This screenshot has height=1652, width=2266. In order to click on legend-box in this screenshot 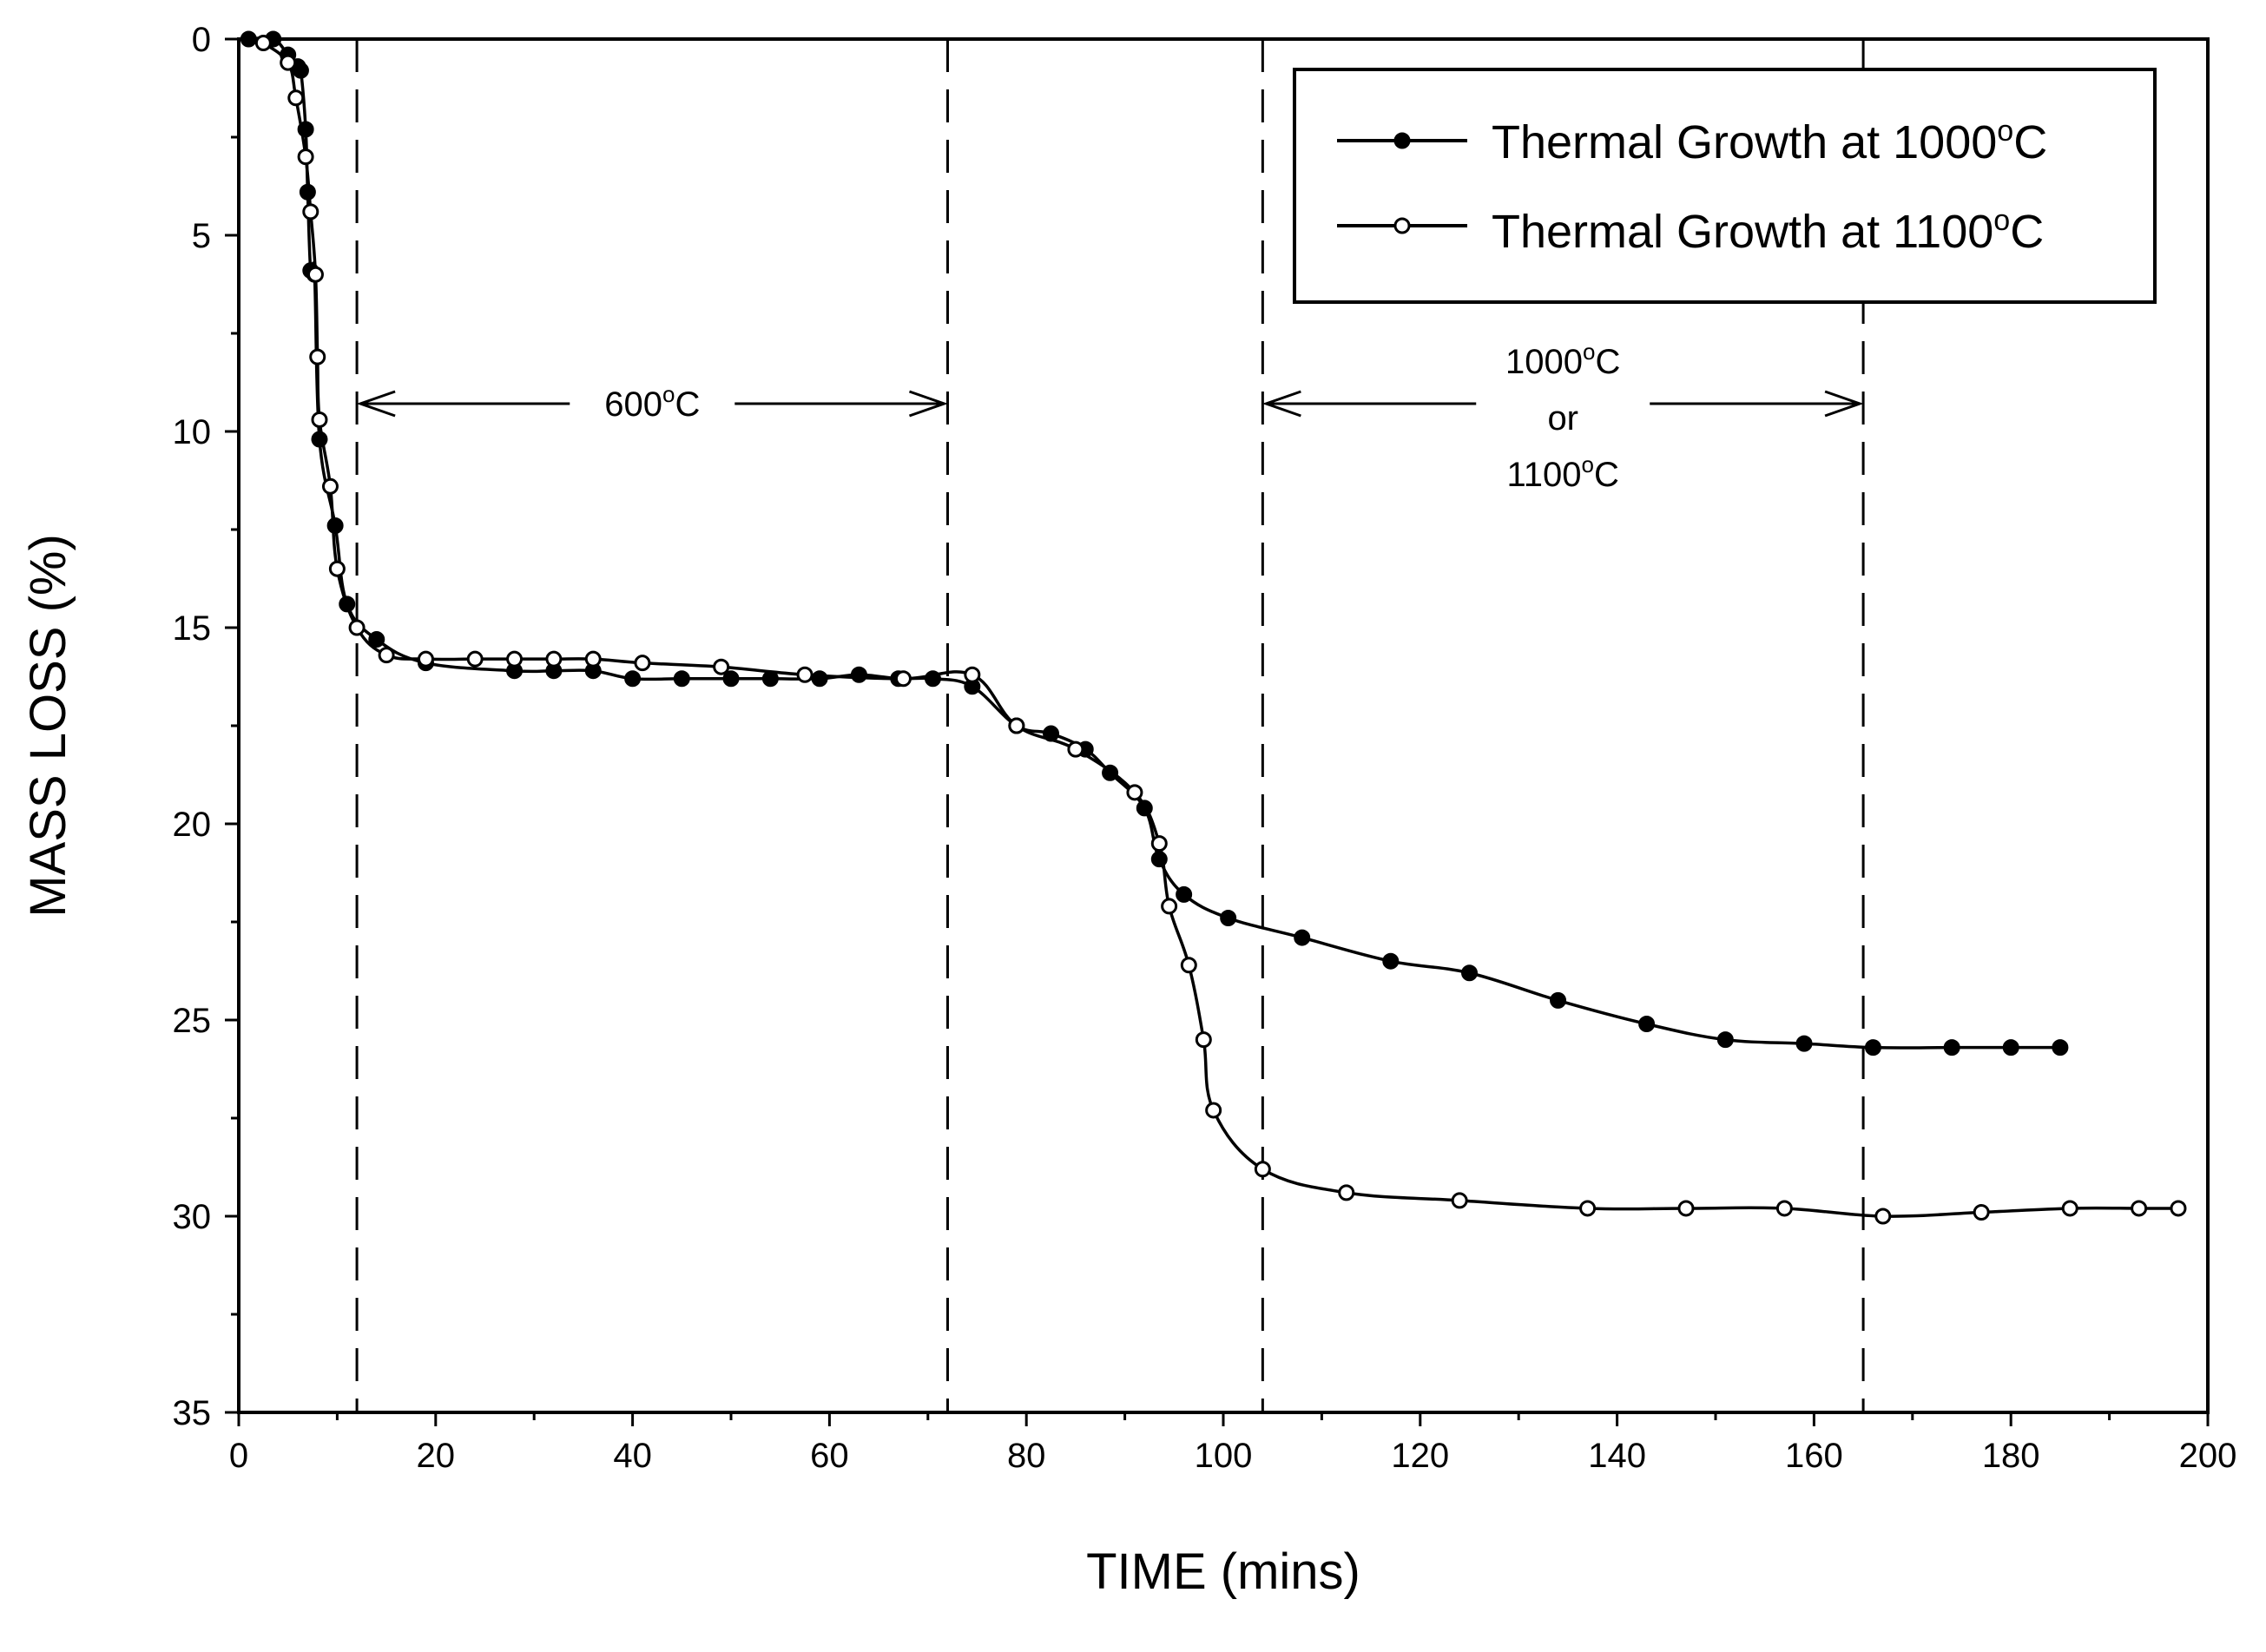, I will do `click(1725, 186)`.